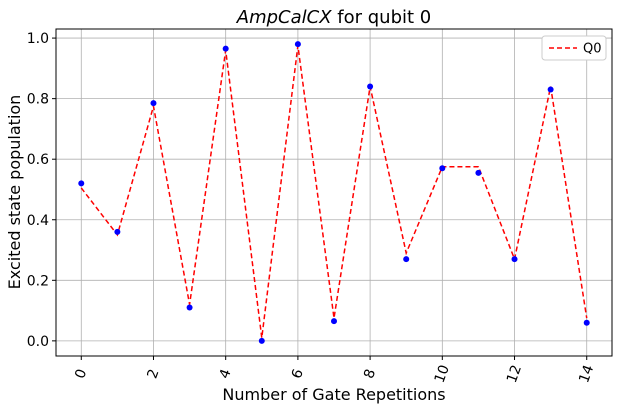  I want to click on y-tick-label: 0.4, so click(38, 221).